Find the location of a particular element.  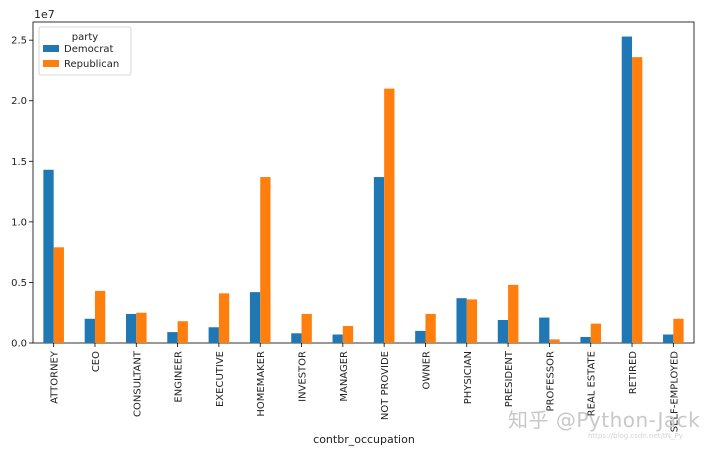

x-tick-label: PRESIDENT is located at coordinates (509, 378).